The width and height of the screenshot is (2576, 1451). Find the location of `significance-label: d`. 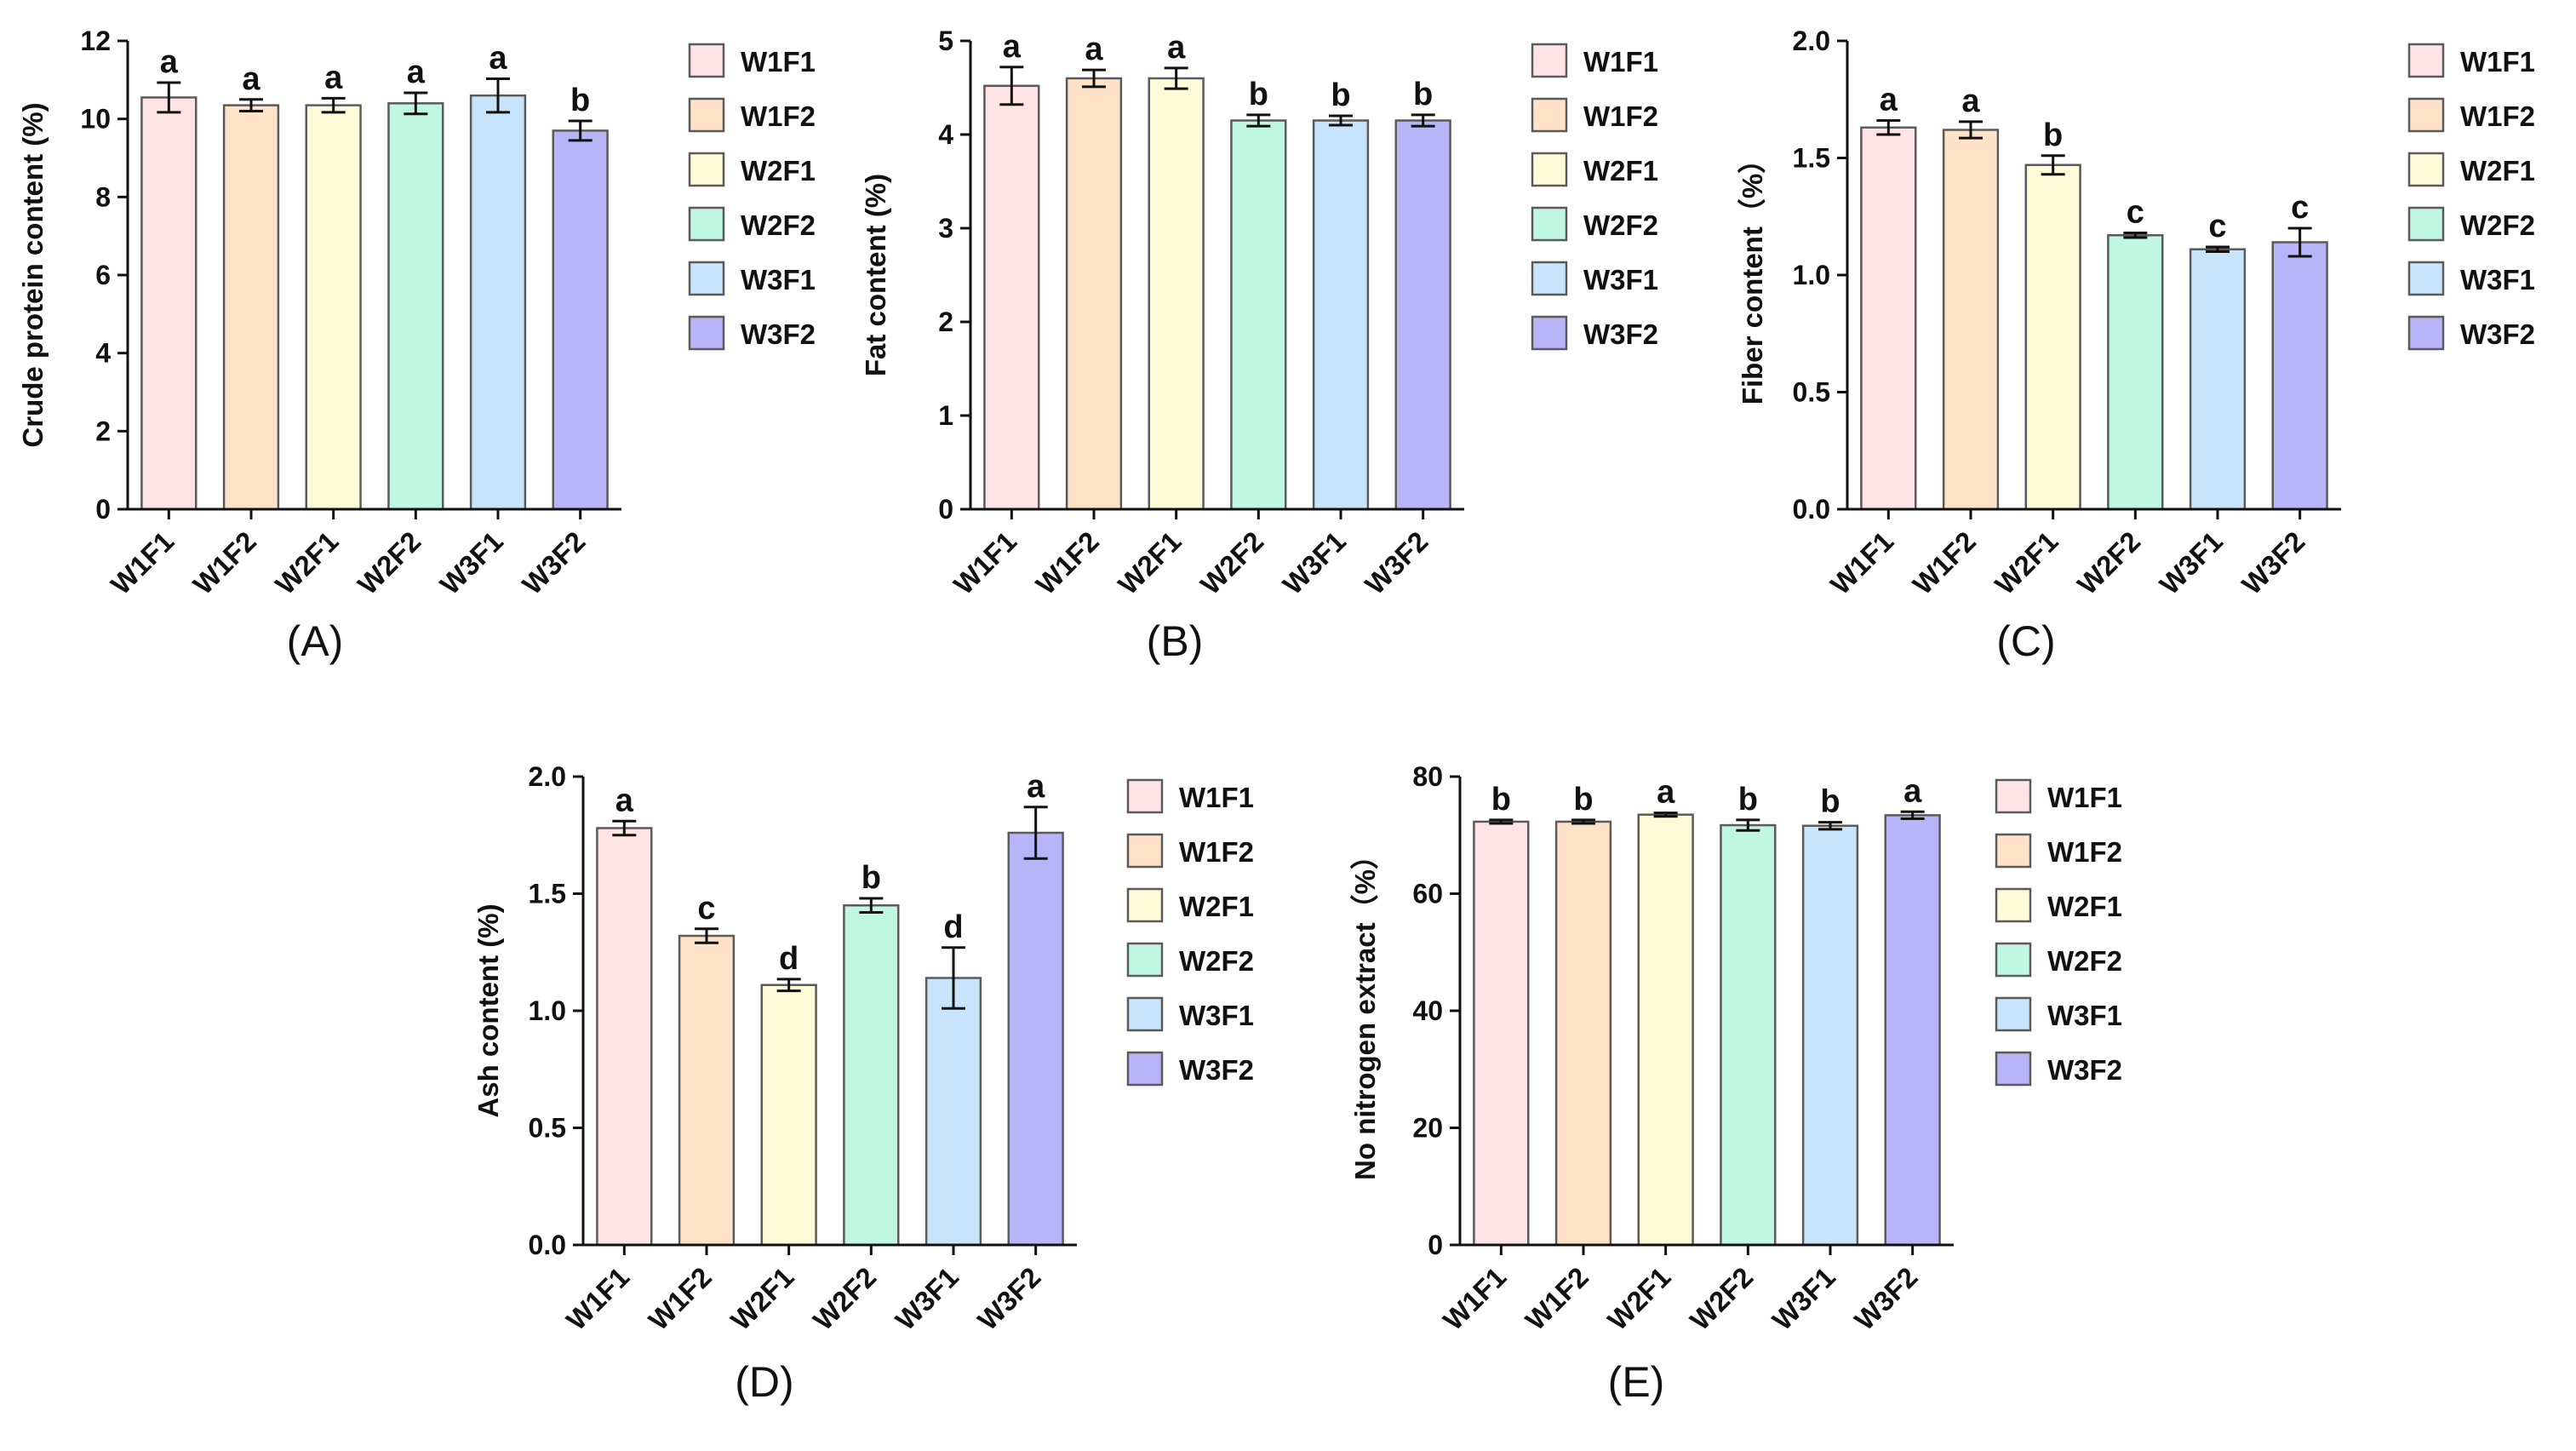

significance-label: d is located at coordinates (953, 927).